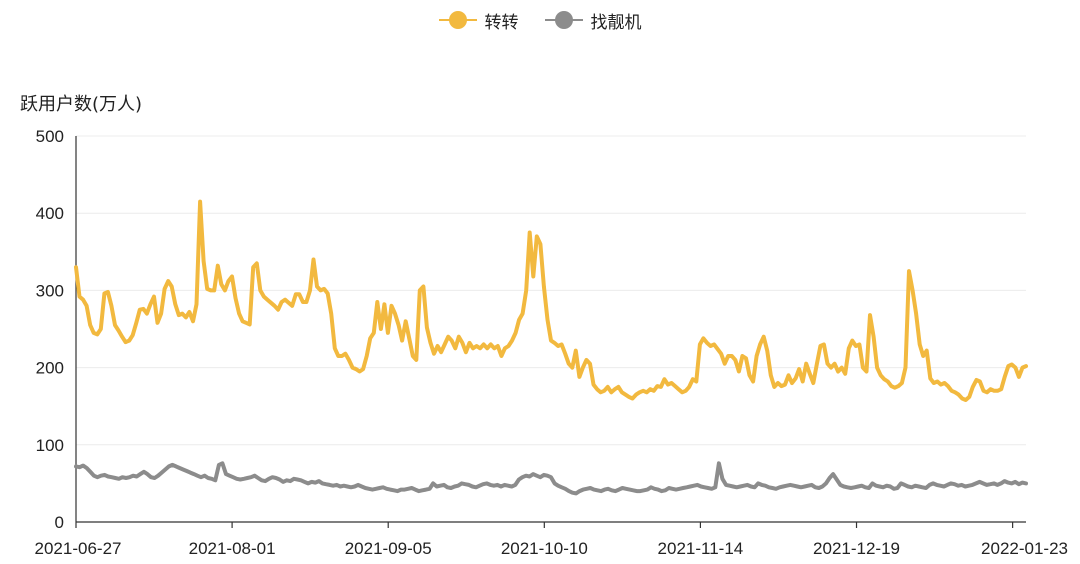  What do you see at coordinates (1024, 548) in the screenshot?
I see `x-tick-label-6: 2022-01-23` at bounding box center [1024, 548].